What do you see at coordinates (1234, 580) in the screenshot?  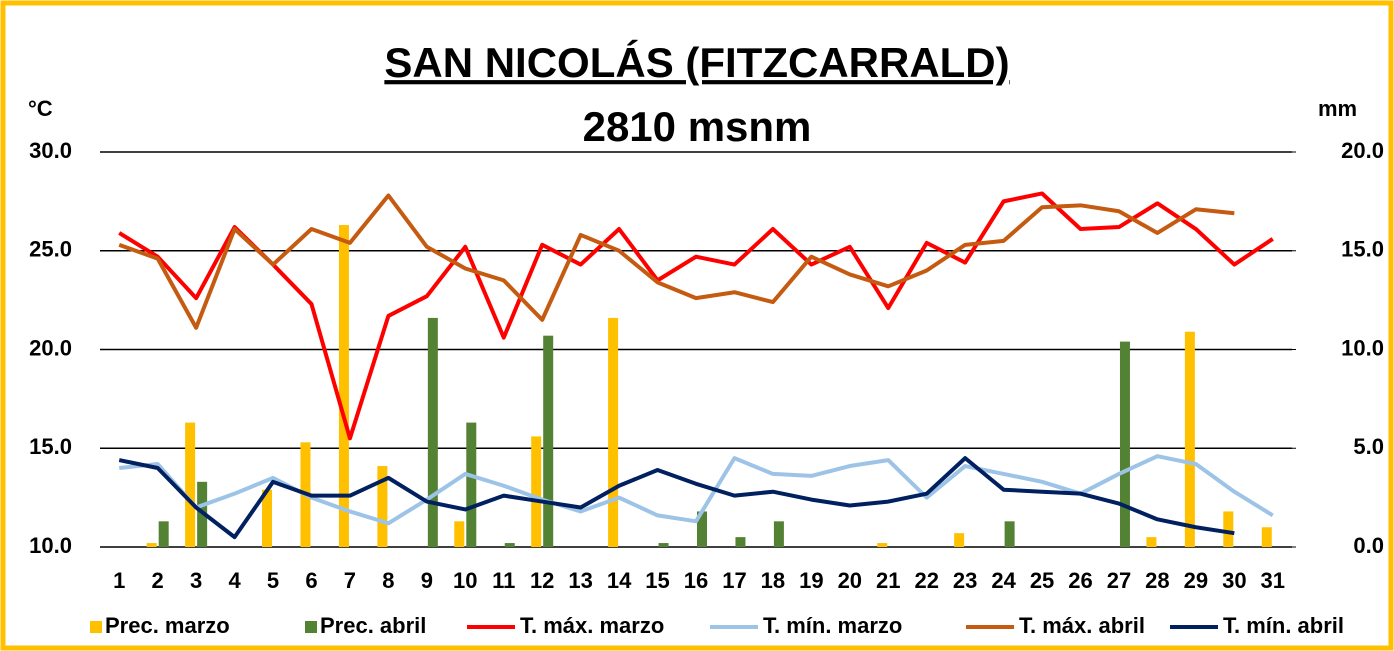 I see `x-tick-label: 30` at bounding box center [1234, 580].